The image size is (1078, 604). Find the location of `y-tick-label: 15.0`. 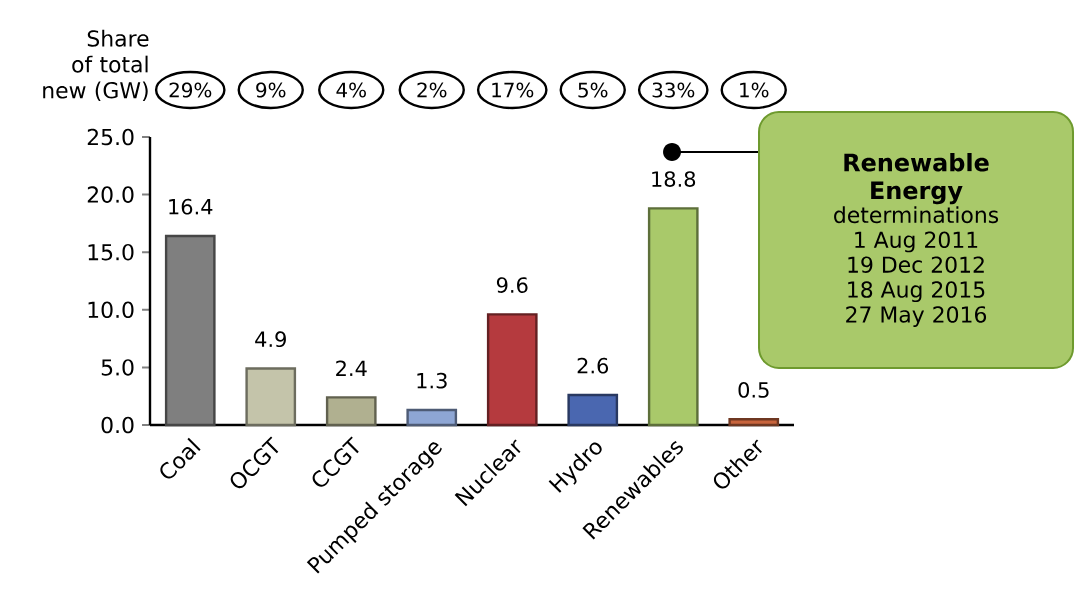

y-tick-label: 15.0 is located at coordinates (111, 252).